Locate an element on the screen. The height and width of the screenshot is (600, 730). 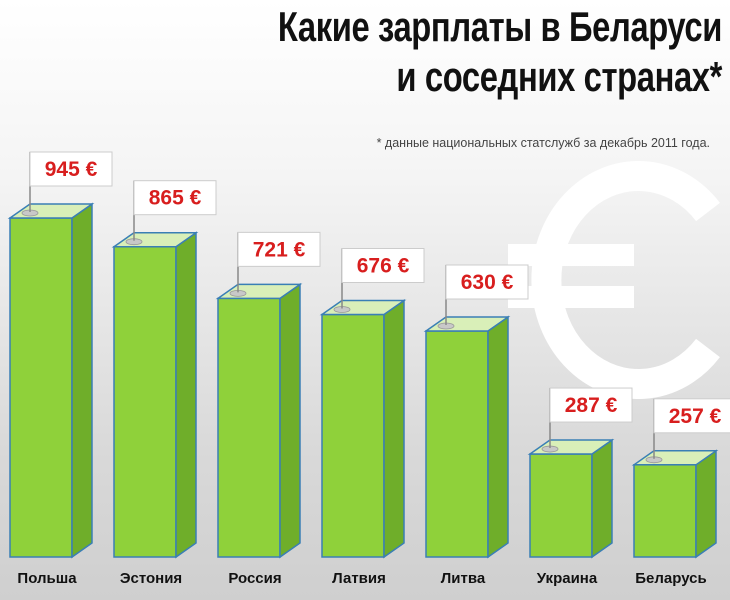
bar: 630 € Литва is located at coordinates (476, 425).